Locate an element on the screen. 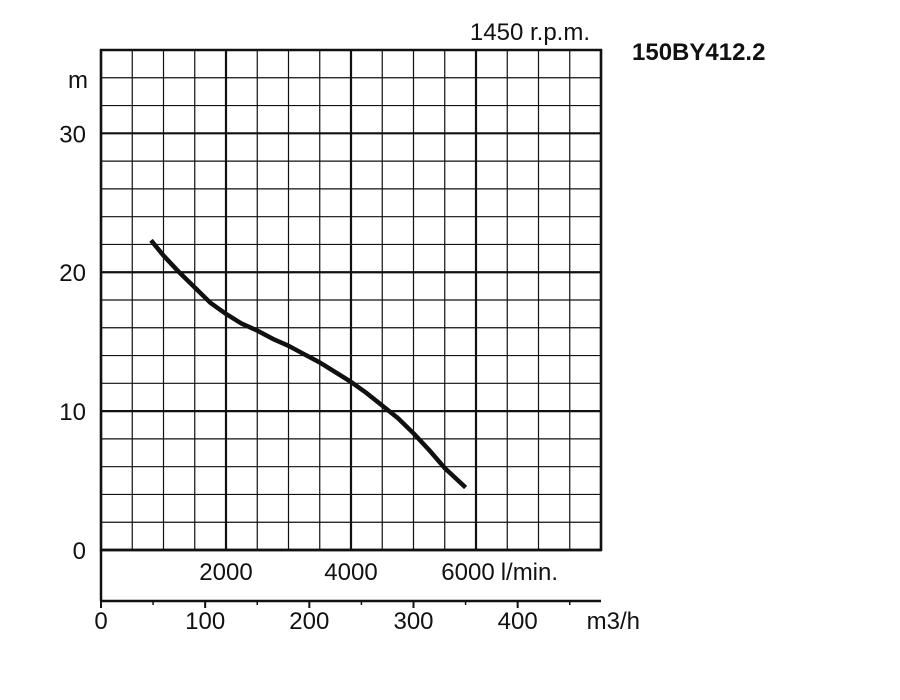 The width and height of the screenshot is (900, 700). l-min-tick-label: 4000 is located at coordinates (350, 572).